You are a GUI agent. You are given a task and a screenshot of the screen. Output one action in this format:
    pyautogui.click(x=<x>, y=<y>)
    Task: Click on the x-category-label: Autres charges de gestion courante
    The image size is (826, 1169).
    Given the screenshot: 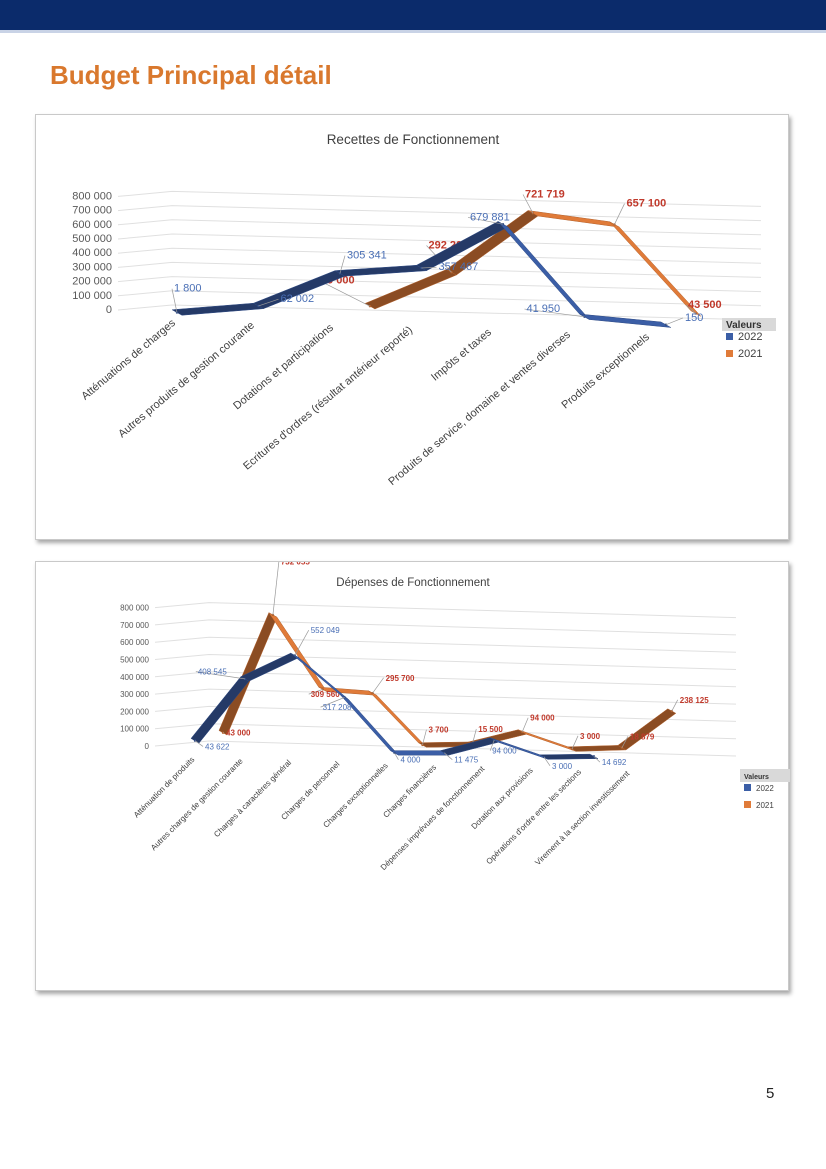 What is the action you would take?
    pyautogui.click(x=197, y=804)
    